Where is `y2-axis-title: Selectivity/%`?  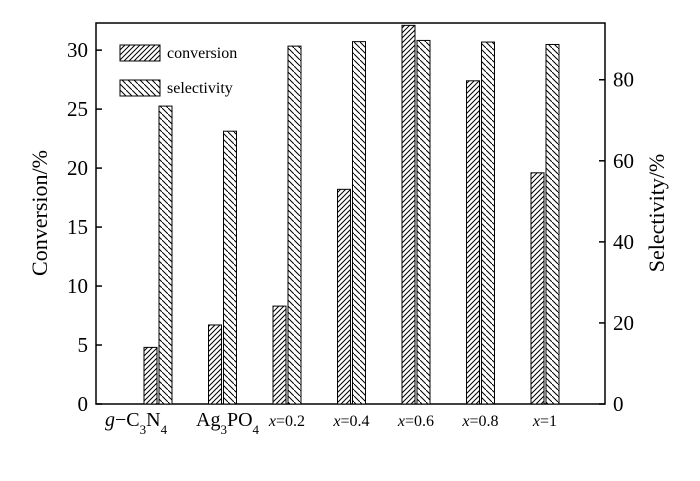
y2-axis-title: Selectivity/% is located at coordinates (656, 213).